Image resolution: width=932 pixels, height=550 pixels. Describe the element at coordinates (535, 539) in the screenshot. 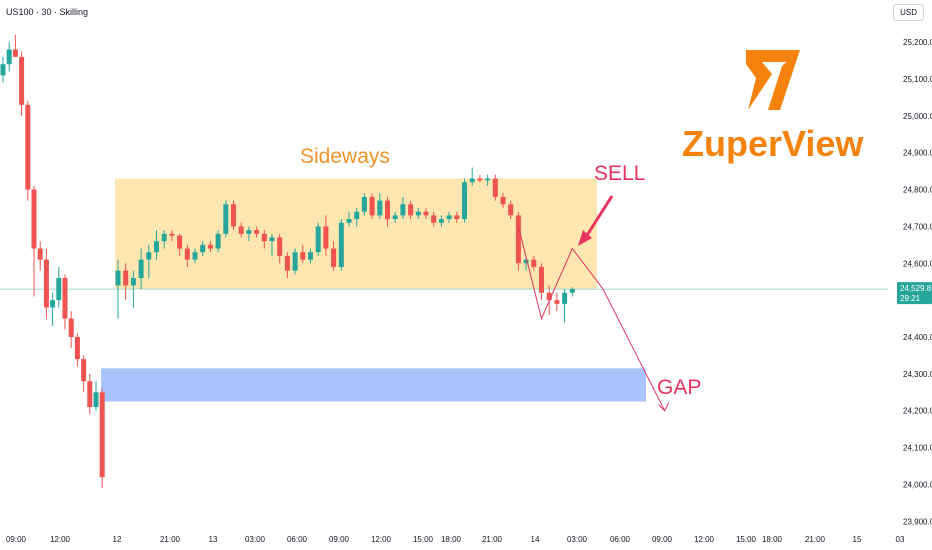

I see `x-tick-label: 14` at that location.